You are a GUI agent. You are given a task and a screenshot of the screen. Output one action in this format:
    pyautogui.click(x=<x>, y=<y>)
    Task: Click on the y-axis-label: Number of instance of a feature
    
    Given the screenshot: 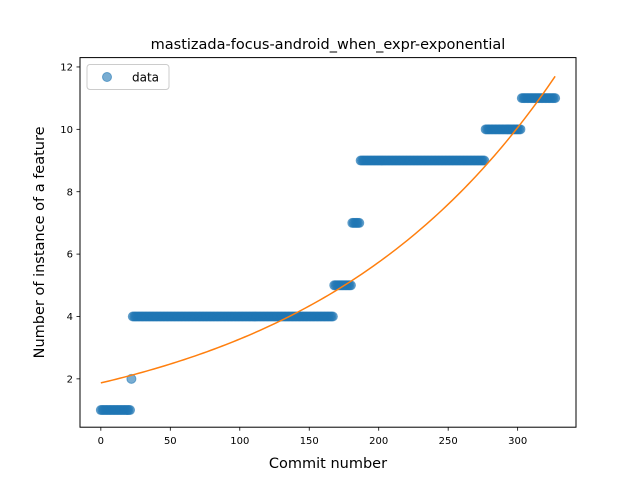 What is the action you would take?
    pyautogui.click(x=40, y=242)
    